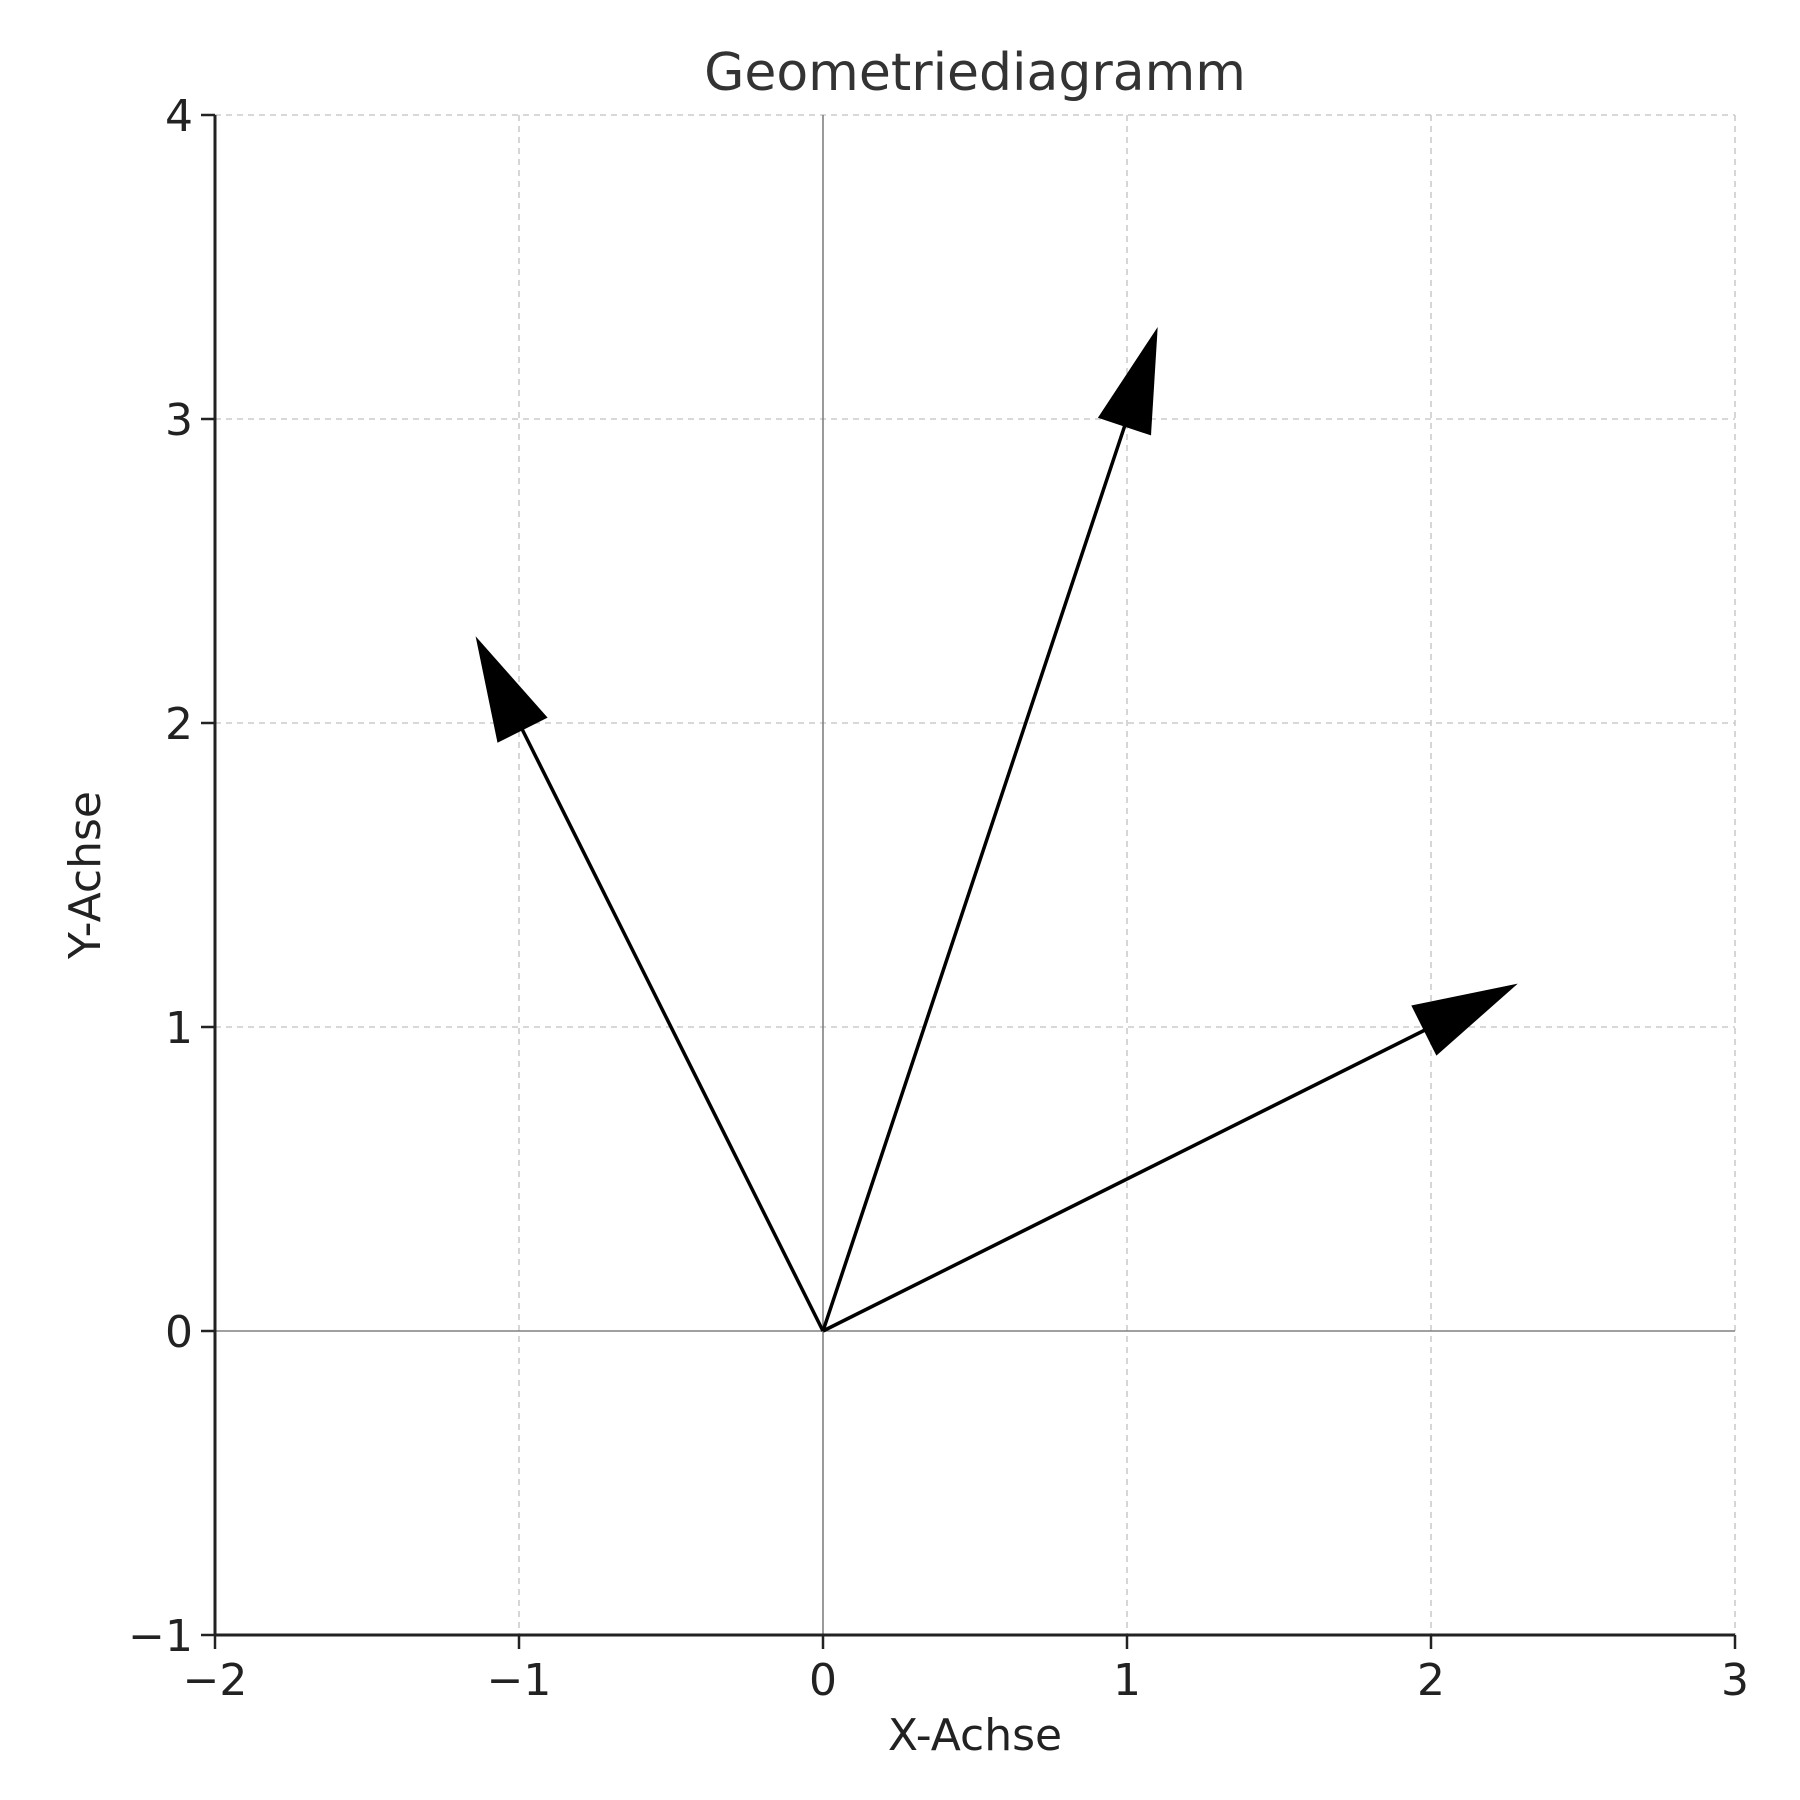 The width and height of the screenshot is (1800, 1800). Describe the element at coordinates (966, 1670) in the screenshot. I see `x-ticks: −2 −1 0 1 2 3` at that location.